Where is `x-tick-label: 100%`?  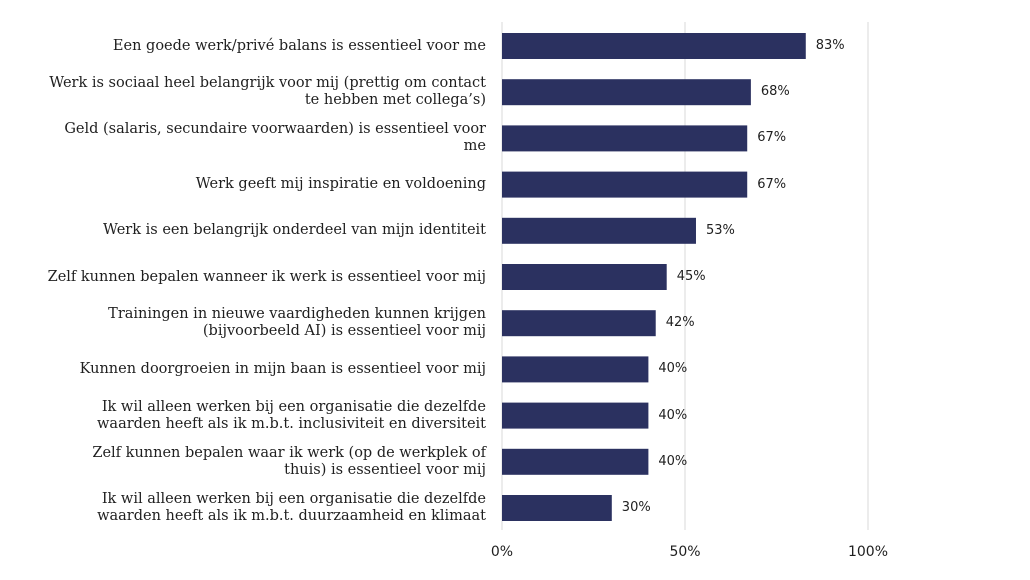
x-tick-label: 100% is located at coordinates (868, 552).